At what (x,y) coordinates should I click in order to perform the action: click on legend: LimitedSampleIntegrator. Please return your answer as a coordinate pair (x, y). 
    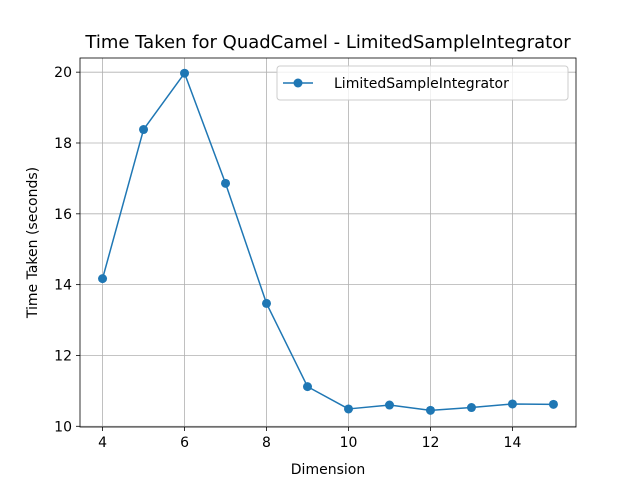
    Looking at the image, I should click on (422, 83).